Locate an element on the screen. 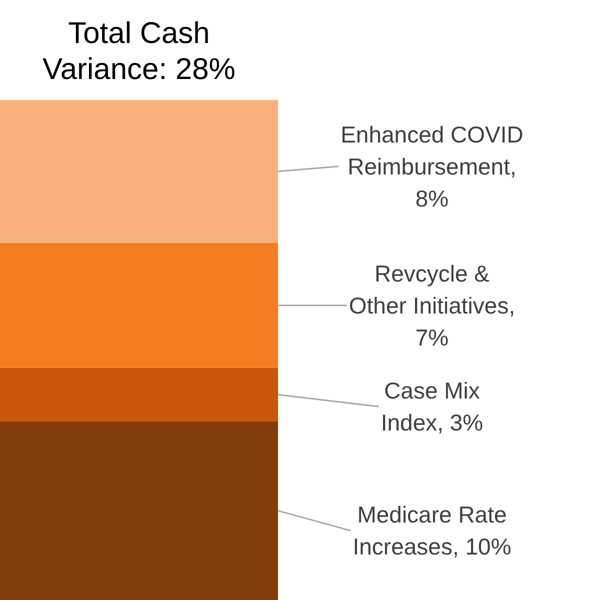 The height and width of the screenshot is (600, 591). data-label: Enhanced COVID Reimbursement, 8% is located at coordinates (432, 166).